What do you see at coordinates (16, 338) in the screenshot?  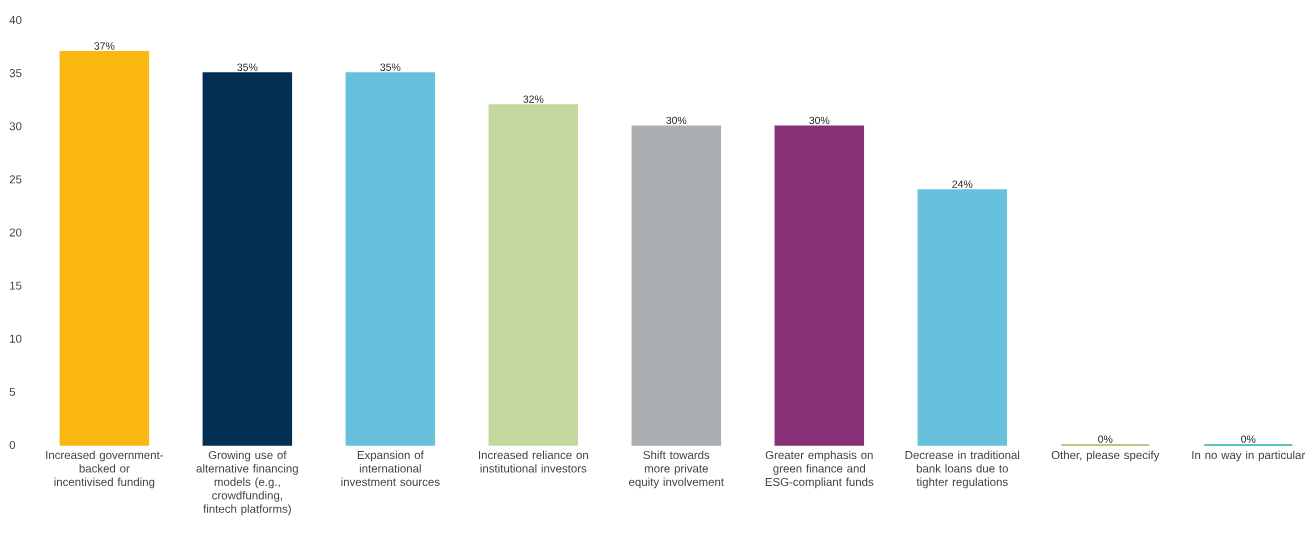 I see `y-tick-label: 10` at bounding box center [16, 338].